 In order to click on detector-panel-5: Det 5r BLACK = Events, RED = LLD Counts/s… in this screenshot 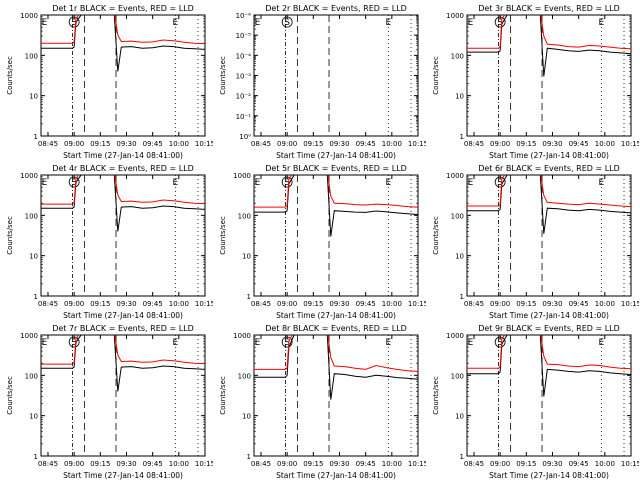, I will do `click(322, 242)`.